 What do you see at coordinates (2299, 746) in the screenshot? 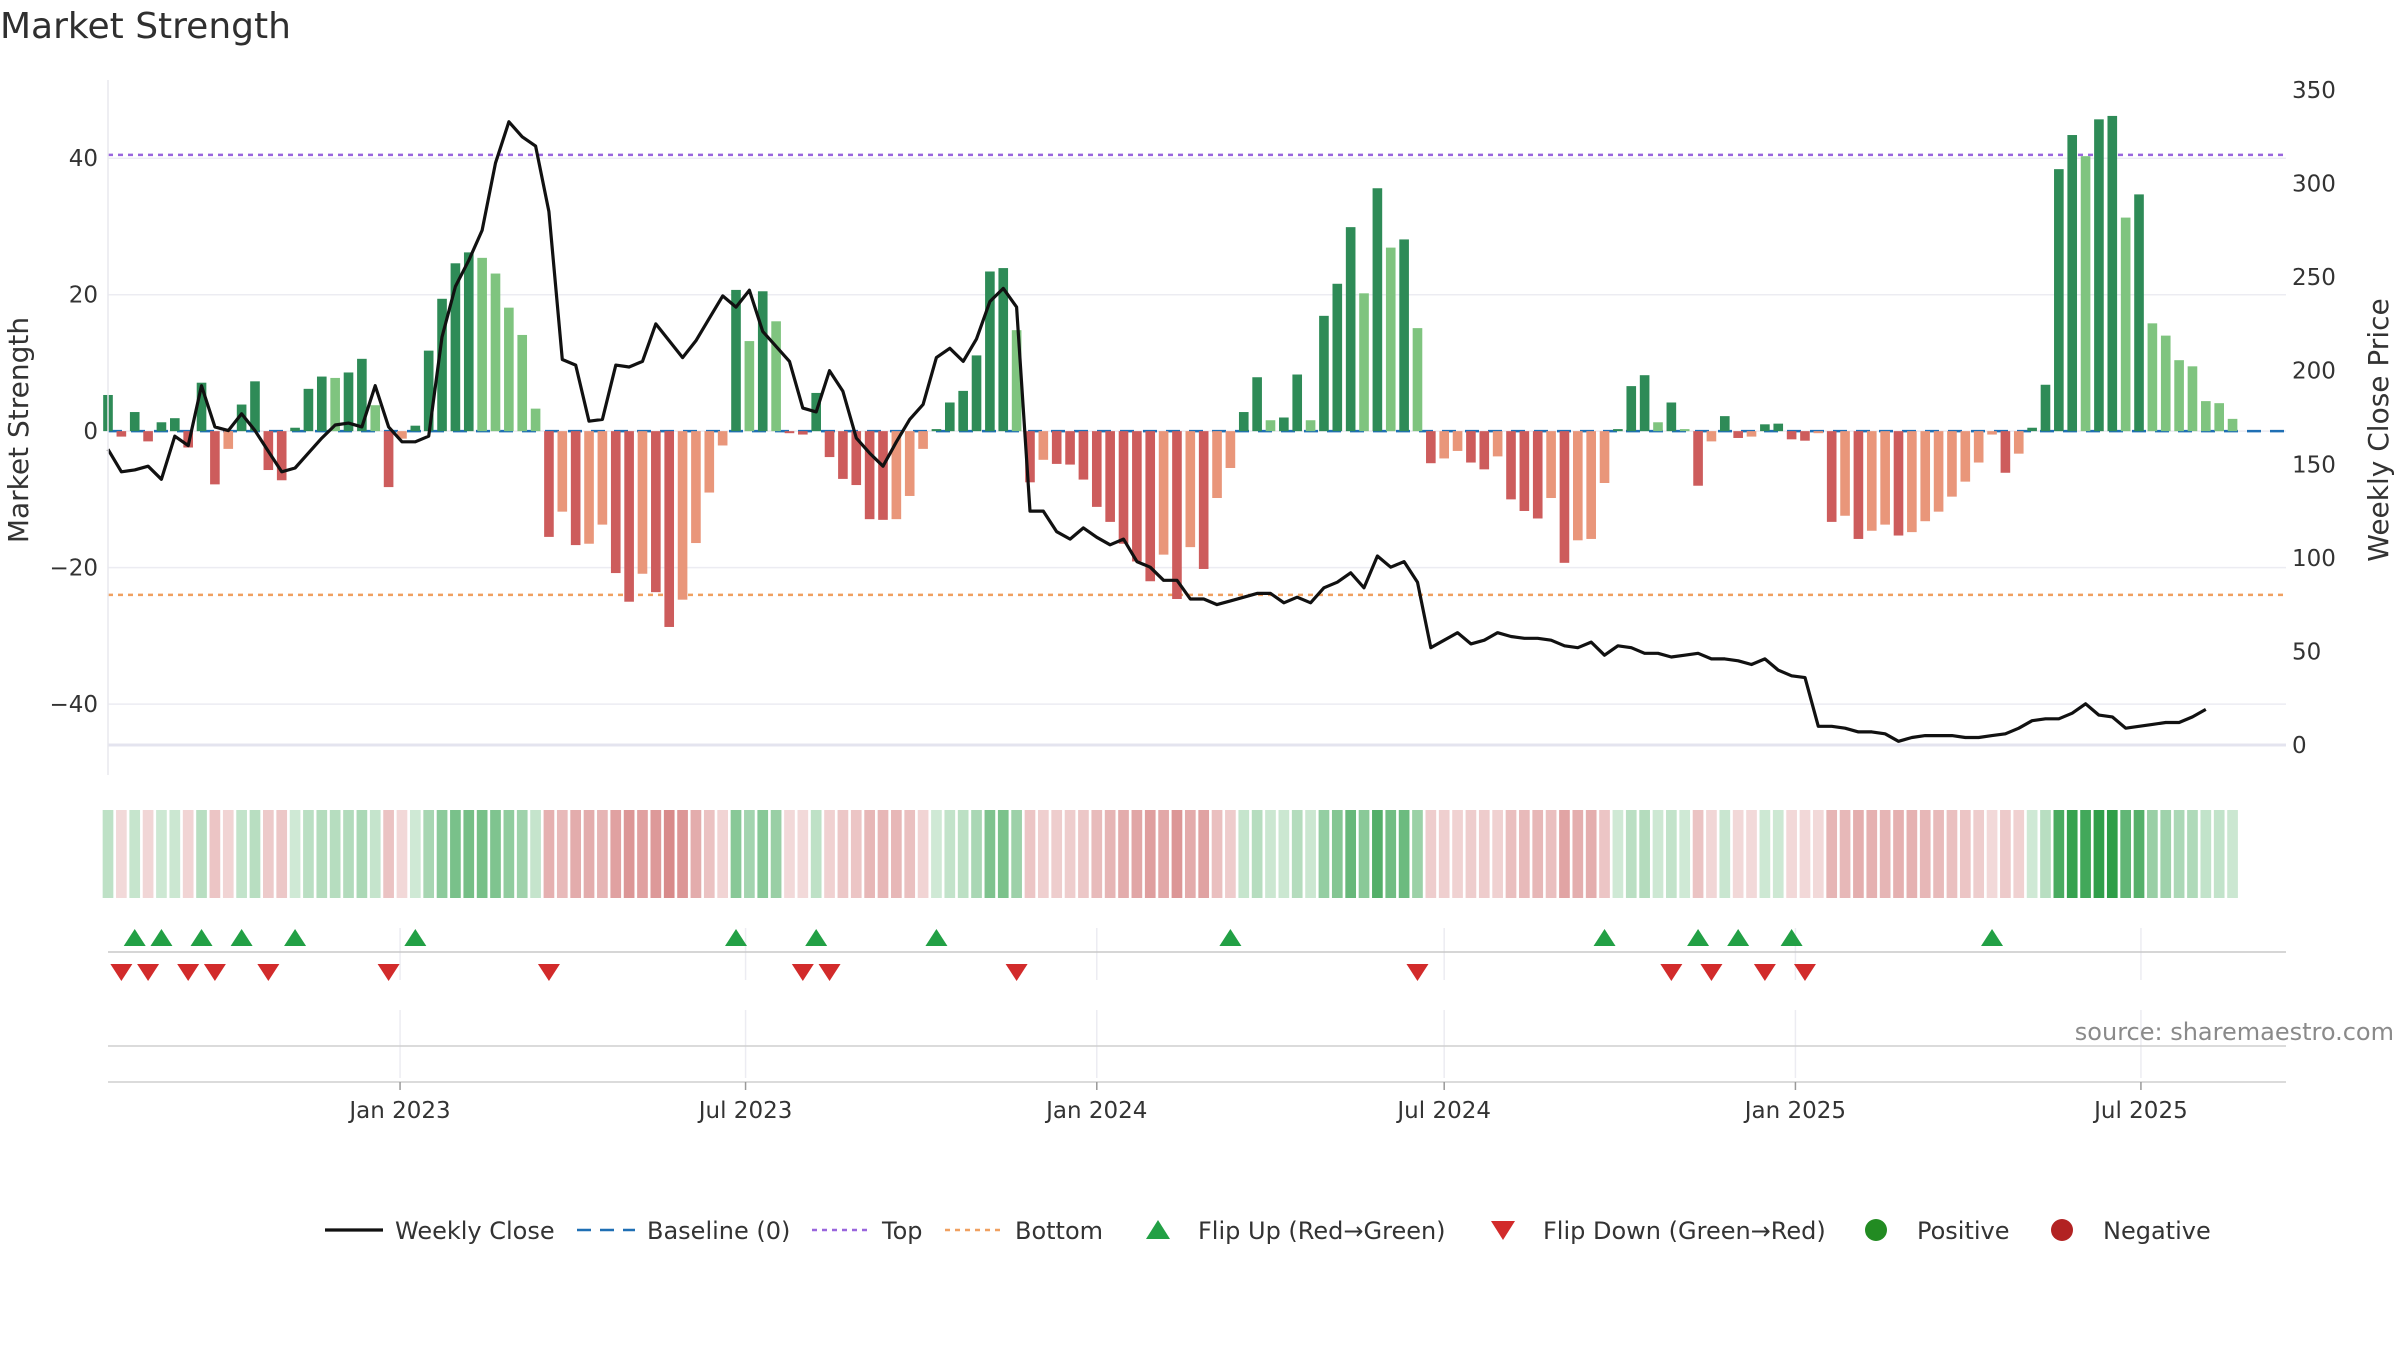
I see `right-tick-label: 0` at bounding box center [2299, 746].